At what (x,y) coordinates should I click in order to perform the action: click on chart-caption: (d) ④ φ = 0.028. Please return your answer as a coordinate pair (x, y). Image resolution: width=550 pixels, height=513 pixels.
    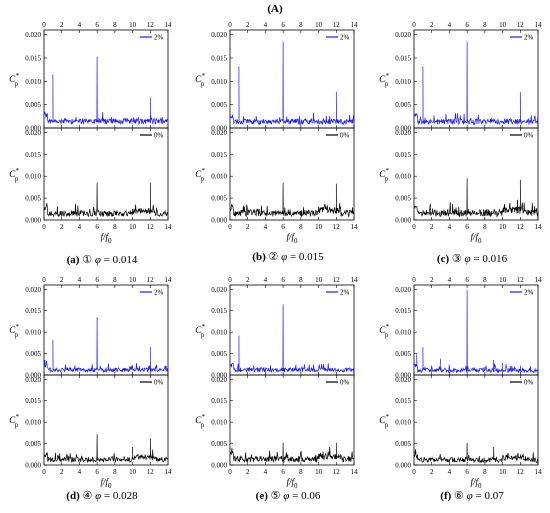
    Looking at the image, I should click on (102, 496).